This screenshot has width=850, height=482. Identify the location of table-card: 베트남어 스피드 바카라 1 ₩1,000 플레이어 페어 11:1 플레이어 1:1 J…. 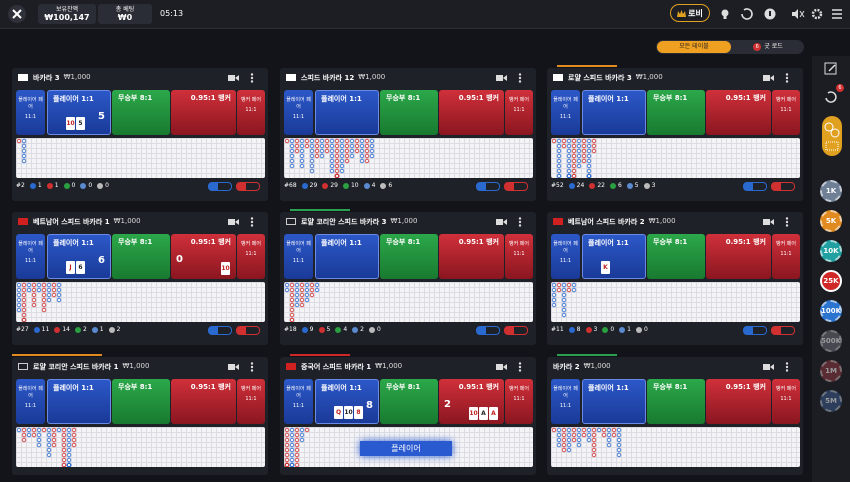
(140, 278).